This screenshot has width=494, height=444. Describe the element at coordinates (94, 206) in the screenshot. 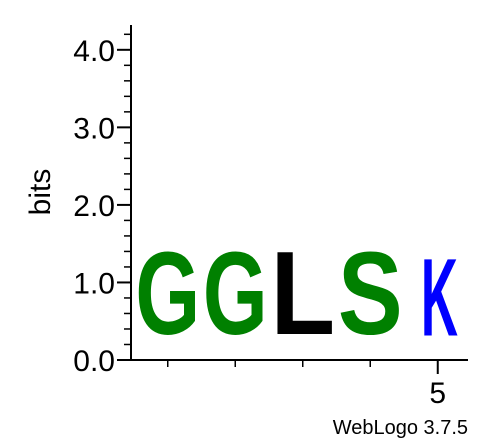

I see `y-tick-label: 2.0` at that location.